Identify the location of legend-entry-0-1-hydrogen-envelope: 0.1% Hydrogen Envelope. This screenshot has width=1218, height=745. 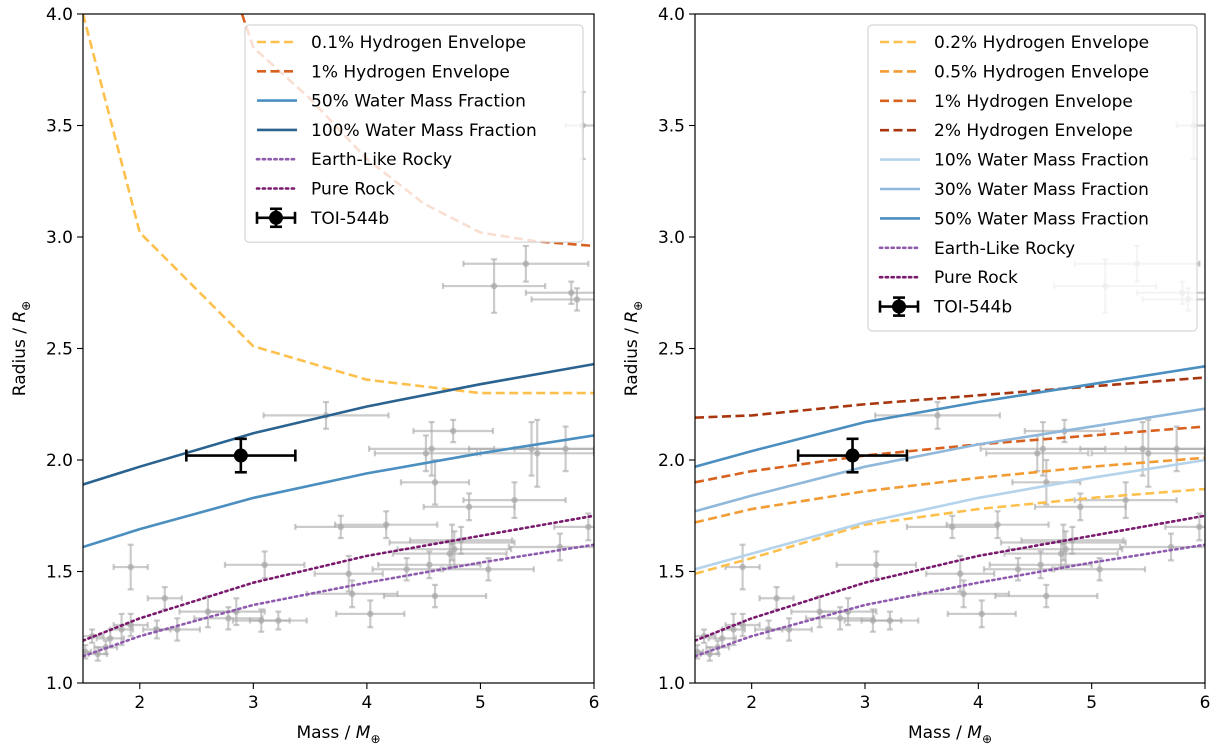
(391, 43).